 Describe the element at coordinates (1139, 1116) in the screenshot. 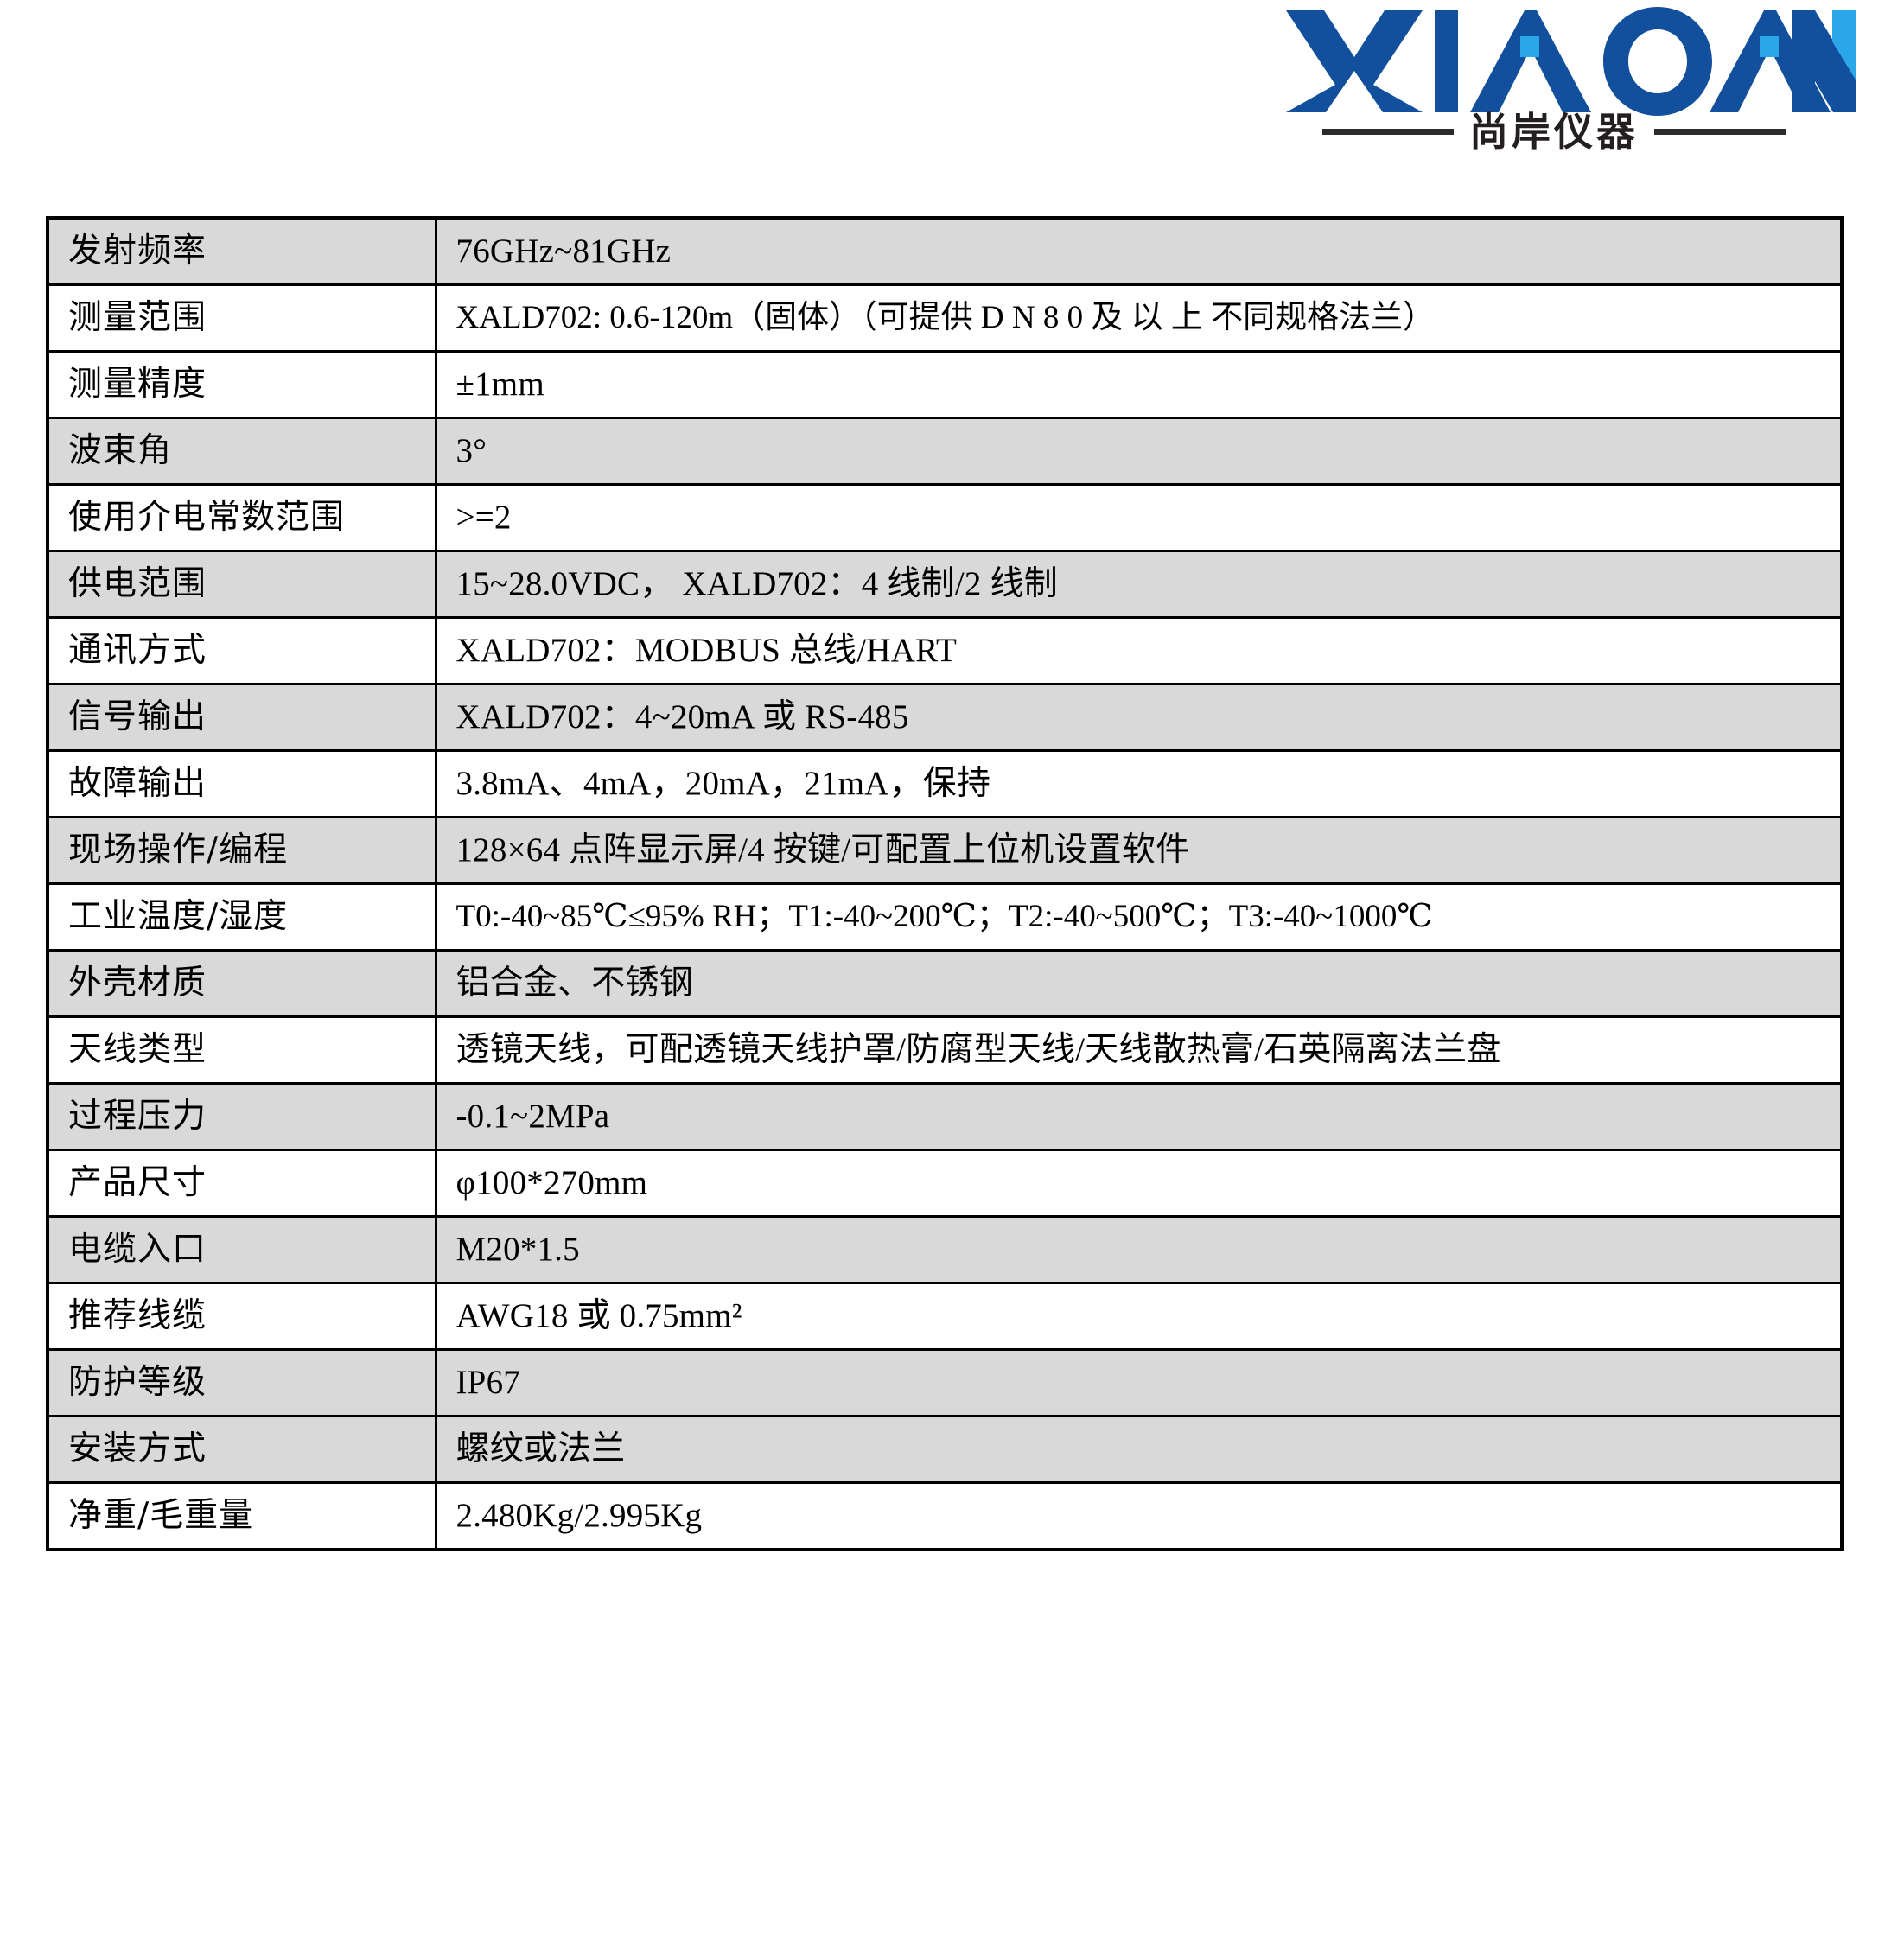

I see `spec-value-cell: -0.1~2MPa` at that location.